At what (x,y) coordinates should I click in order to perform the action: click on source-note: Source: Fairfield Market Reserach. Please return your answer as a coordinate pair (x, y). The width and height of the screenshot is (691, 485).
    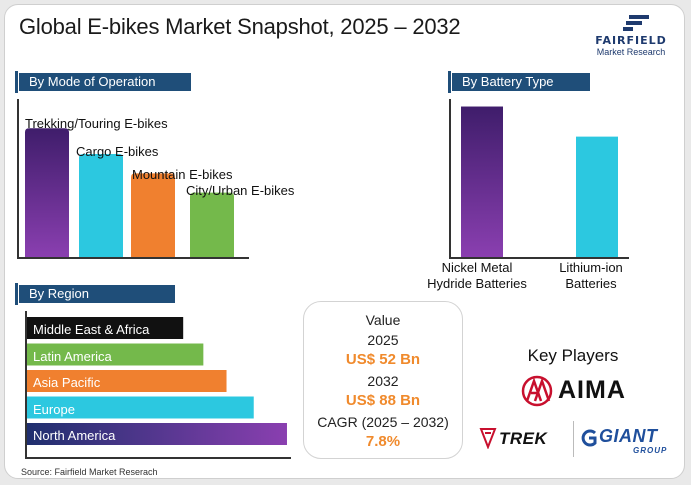
    Looking at the image, I should click on (89, 472).